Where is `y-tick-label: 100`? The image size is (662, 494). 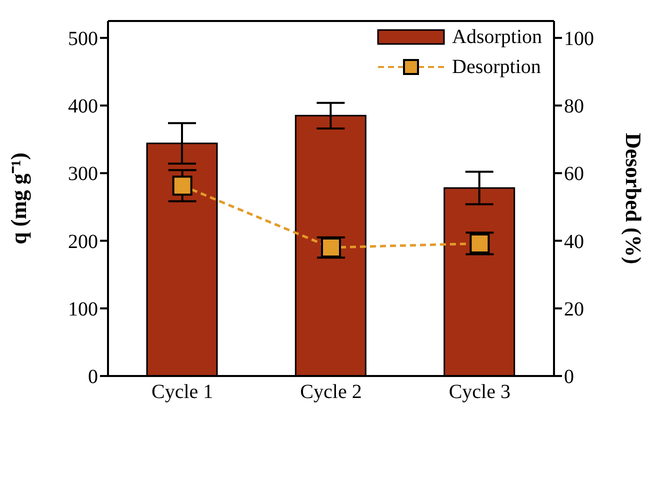 y-tick-label: 100 is located at coordinates (83, 309).